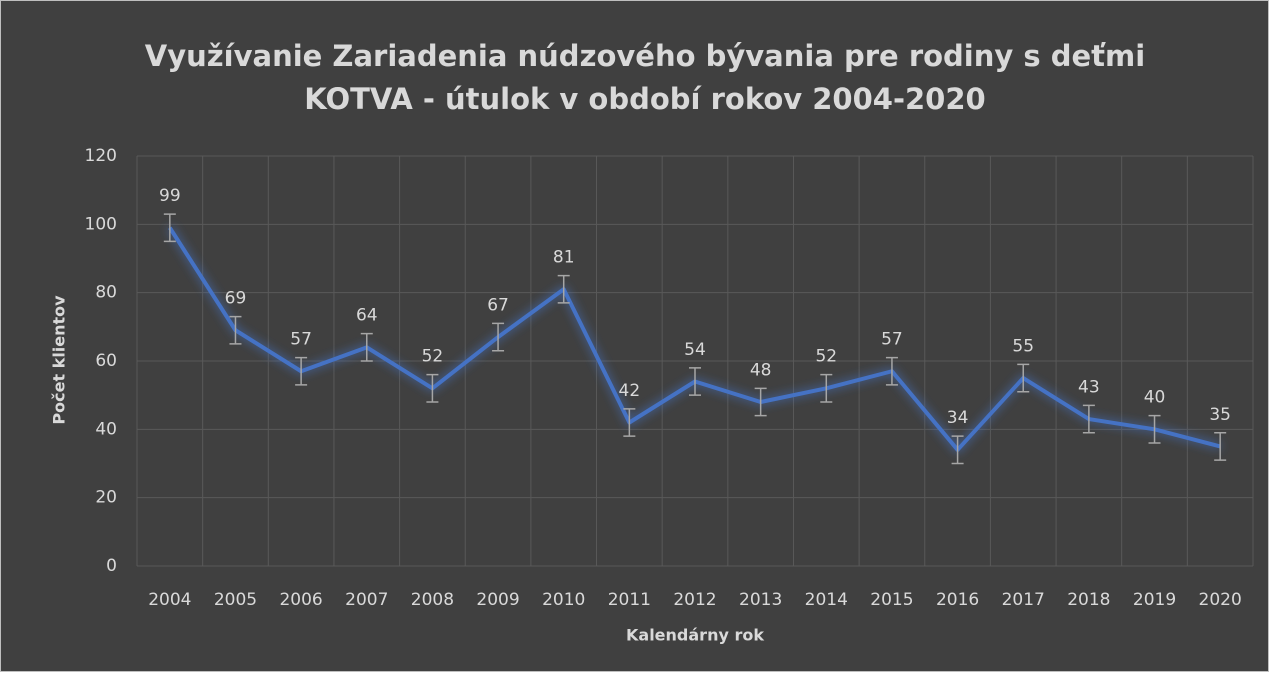 Image resolution: width=1270 pixels, height=673 pixels. I want to click on y-tick-label: 120, so click(101, 156).